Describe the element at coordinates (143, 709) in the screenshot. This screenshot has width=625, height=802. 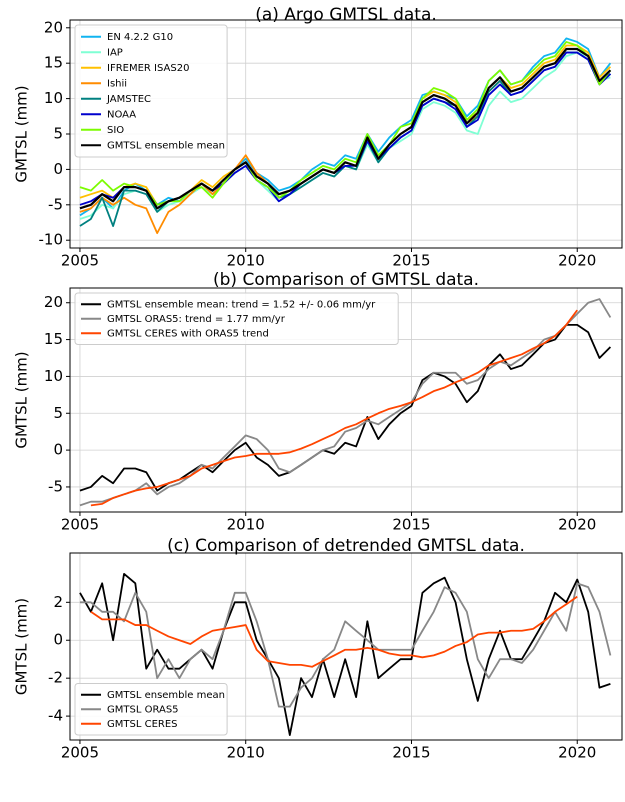
I see `legend-label: GMTSL ORAS5` at that location.